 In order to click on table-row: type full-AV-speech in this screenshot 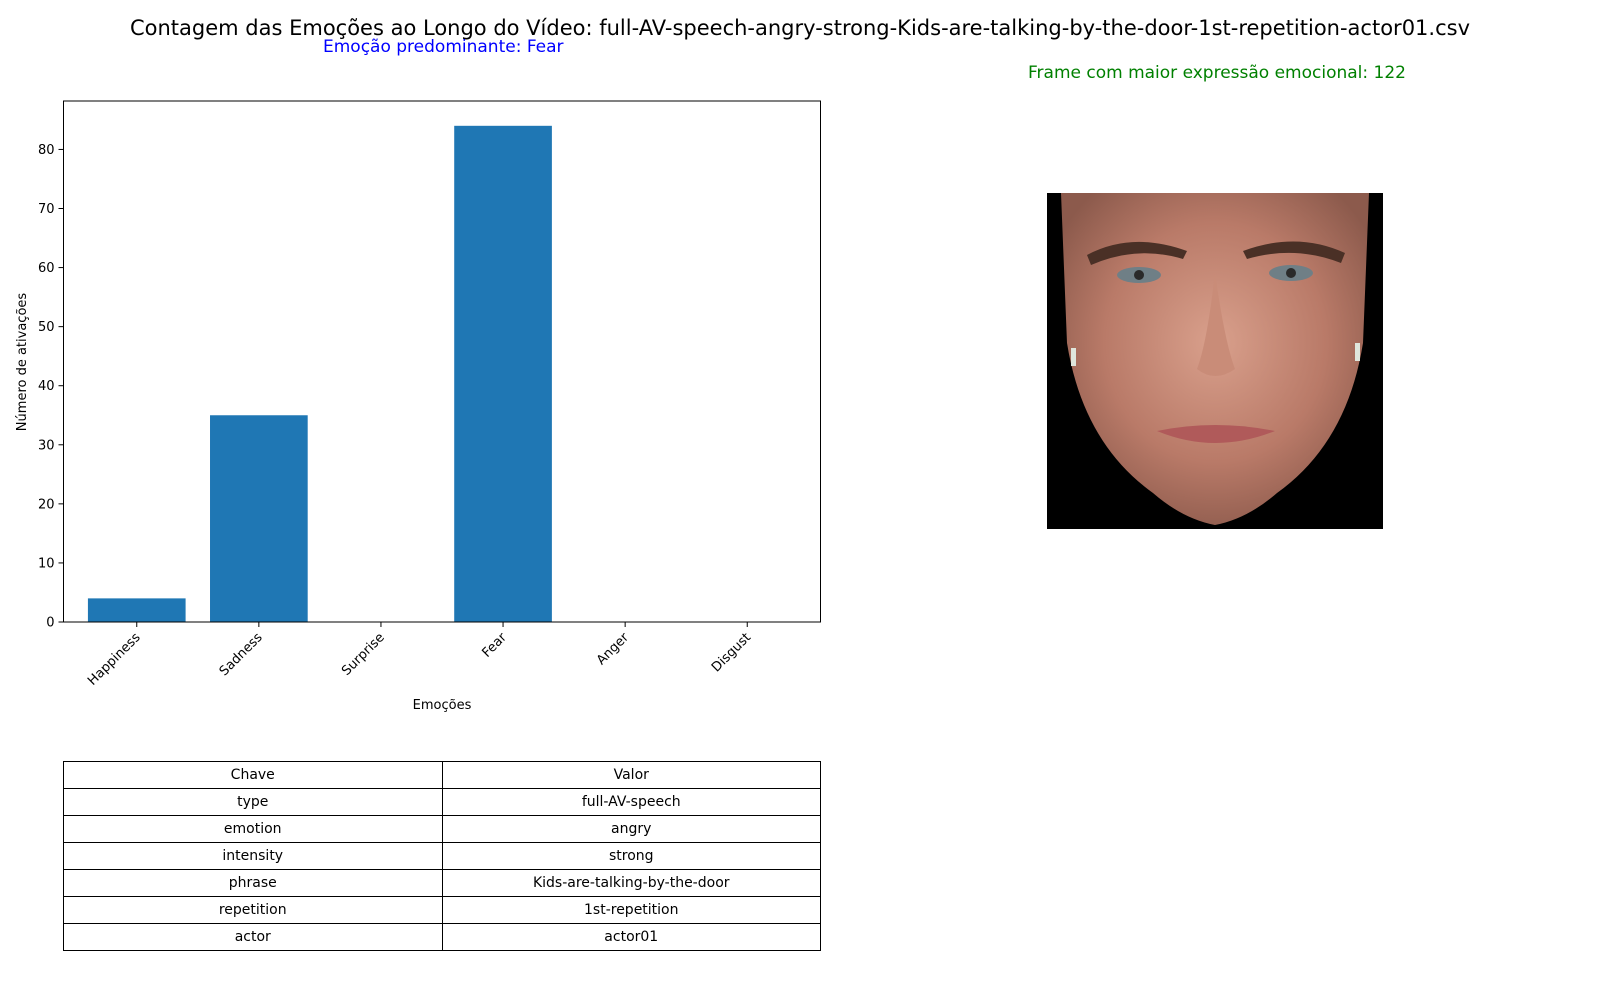, I will do `click(442, 802)`.